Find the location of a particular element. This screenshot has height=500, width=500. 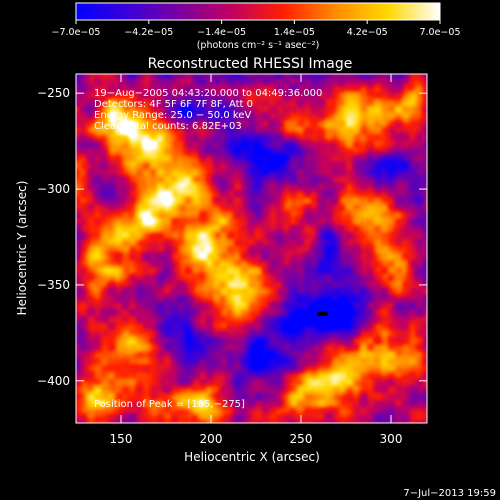

peak-position-label: Position of Peak = [165,−275] is located at coordinates (169, 404).